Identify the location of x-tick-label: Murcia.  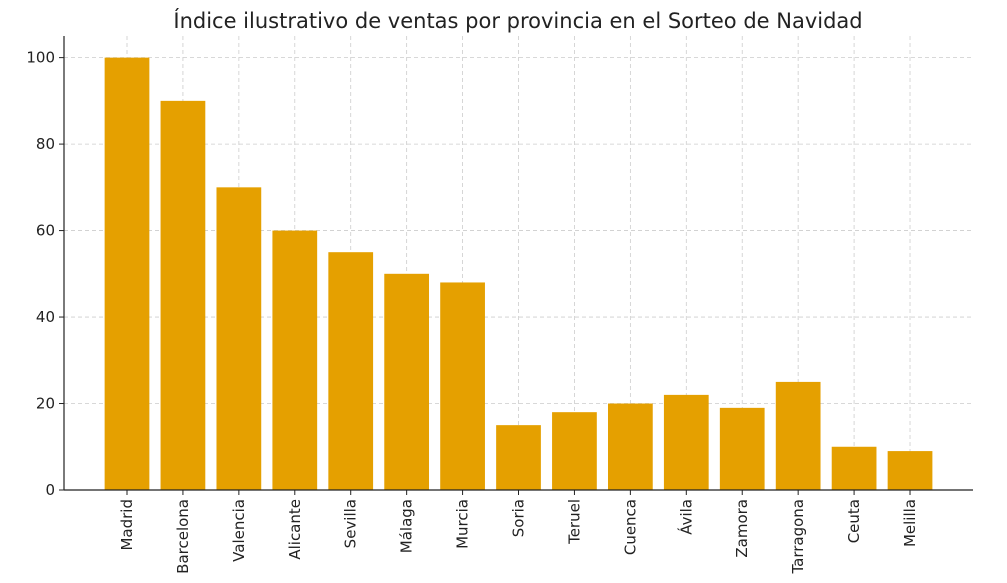
(463, 524).